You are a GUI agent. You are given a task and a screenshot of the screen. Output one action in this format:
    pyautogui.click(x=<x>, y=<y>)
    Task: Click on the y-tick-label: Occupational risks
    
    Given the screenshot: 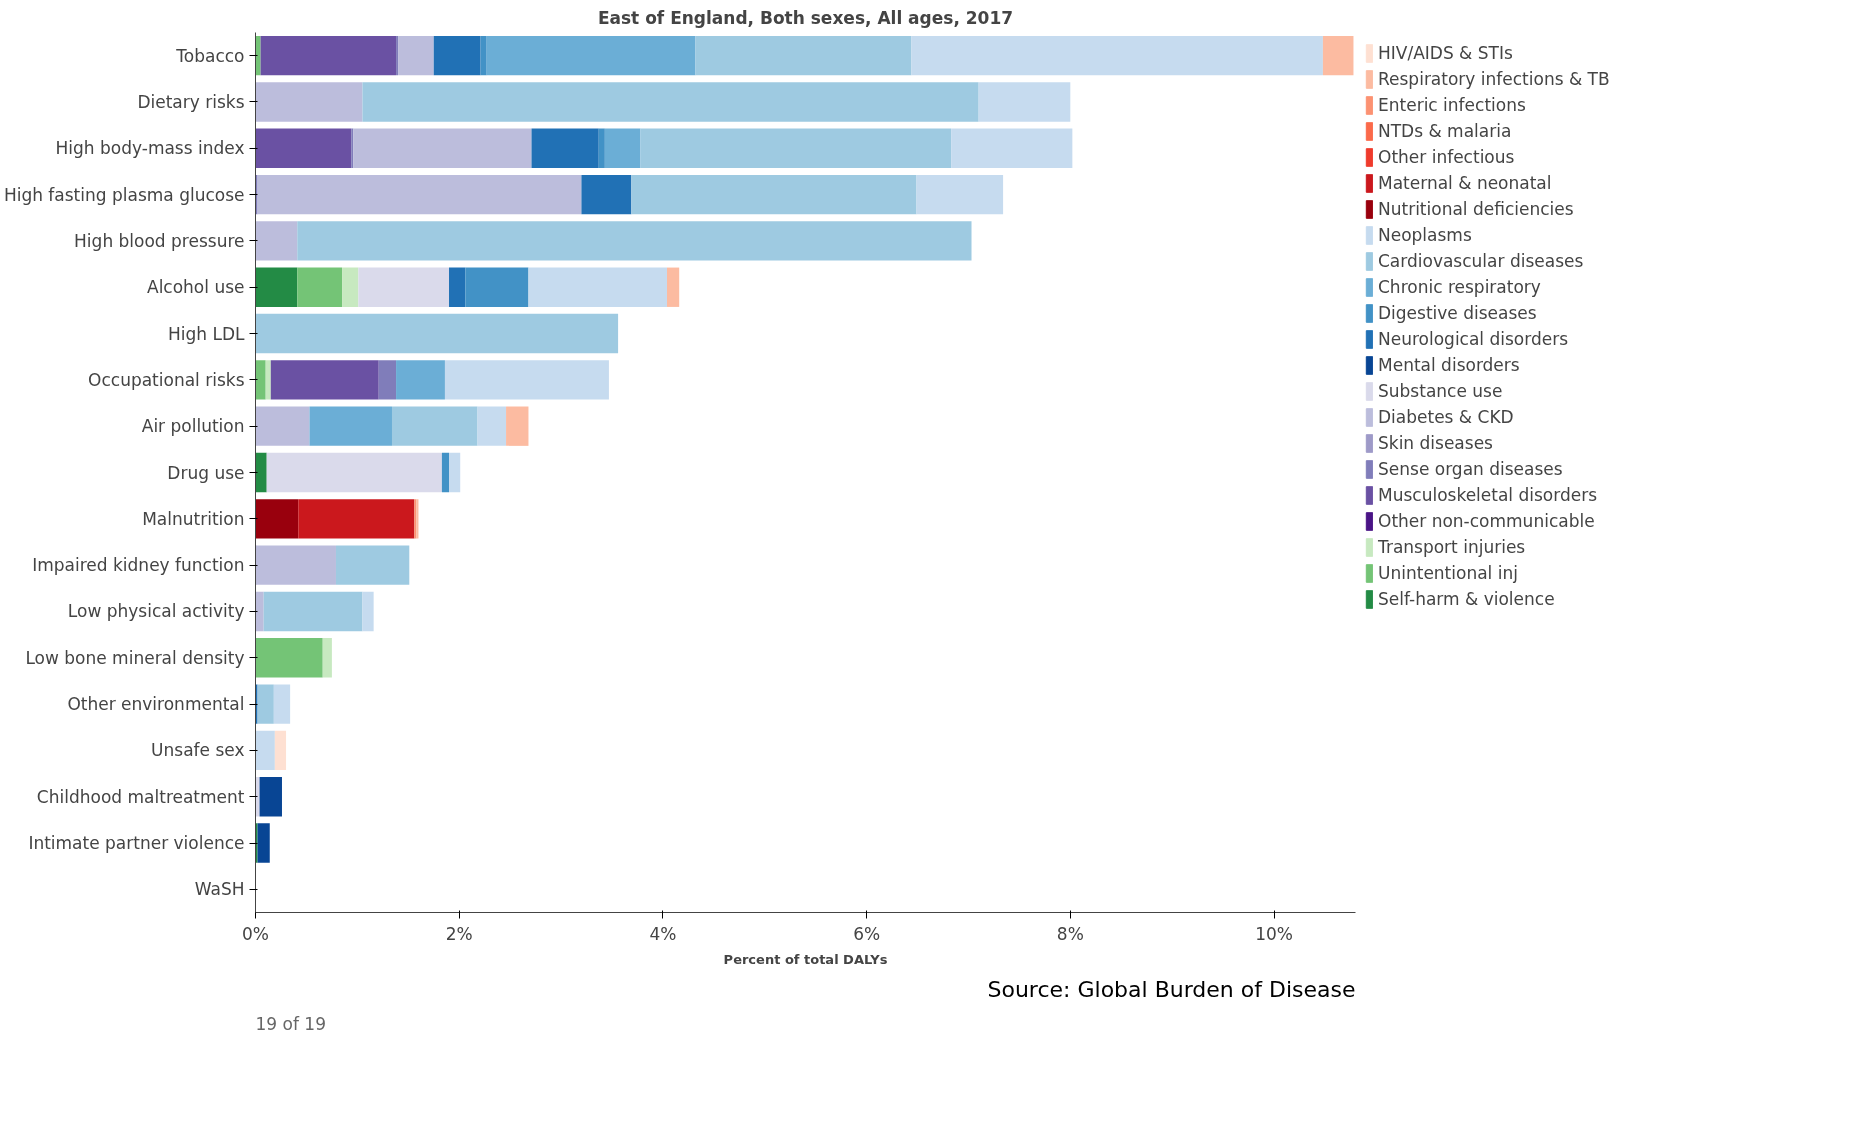 What is the action you would take?
    pyautogui.click(x=166, y=379)
    